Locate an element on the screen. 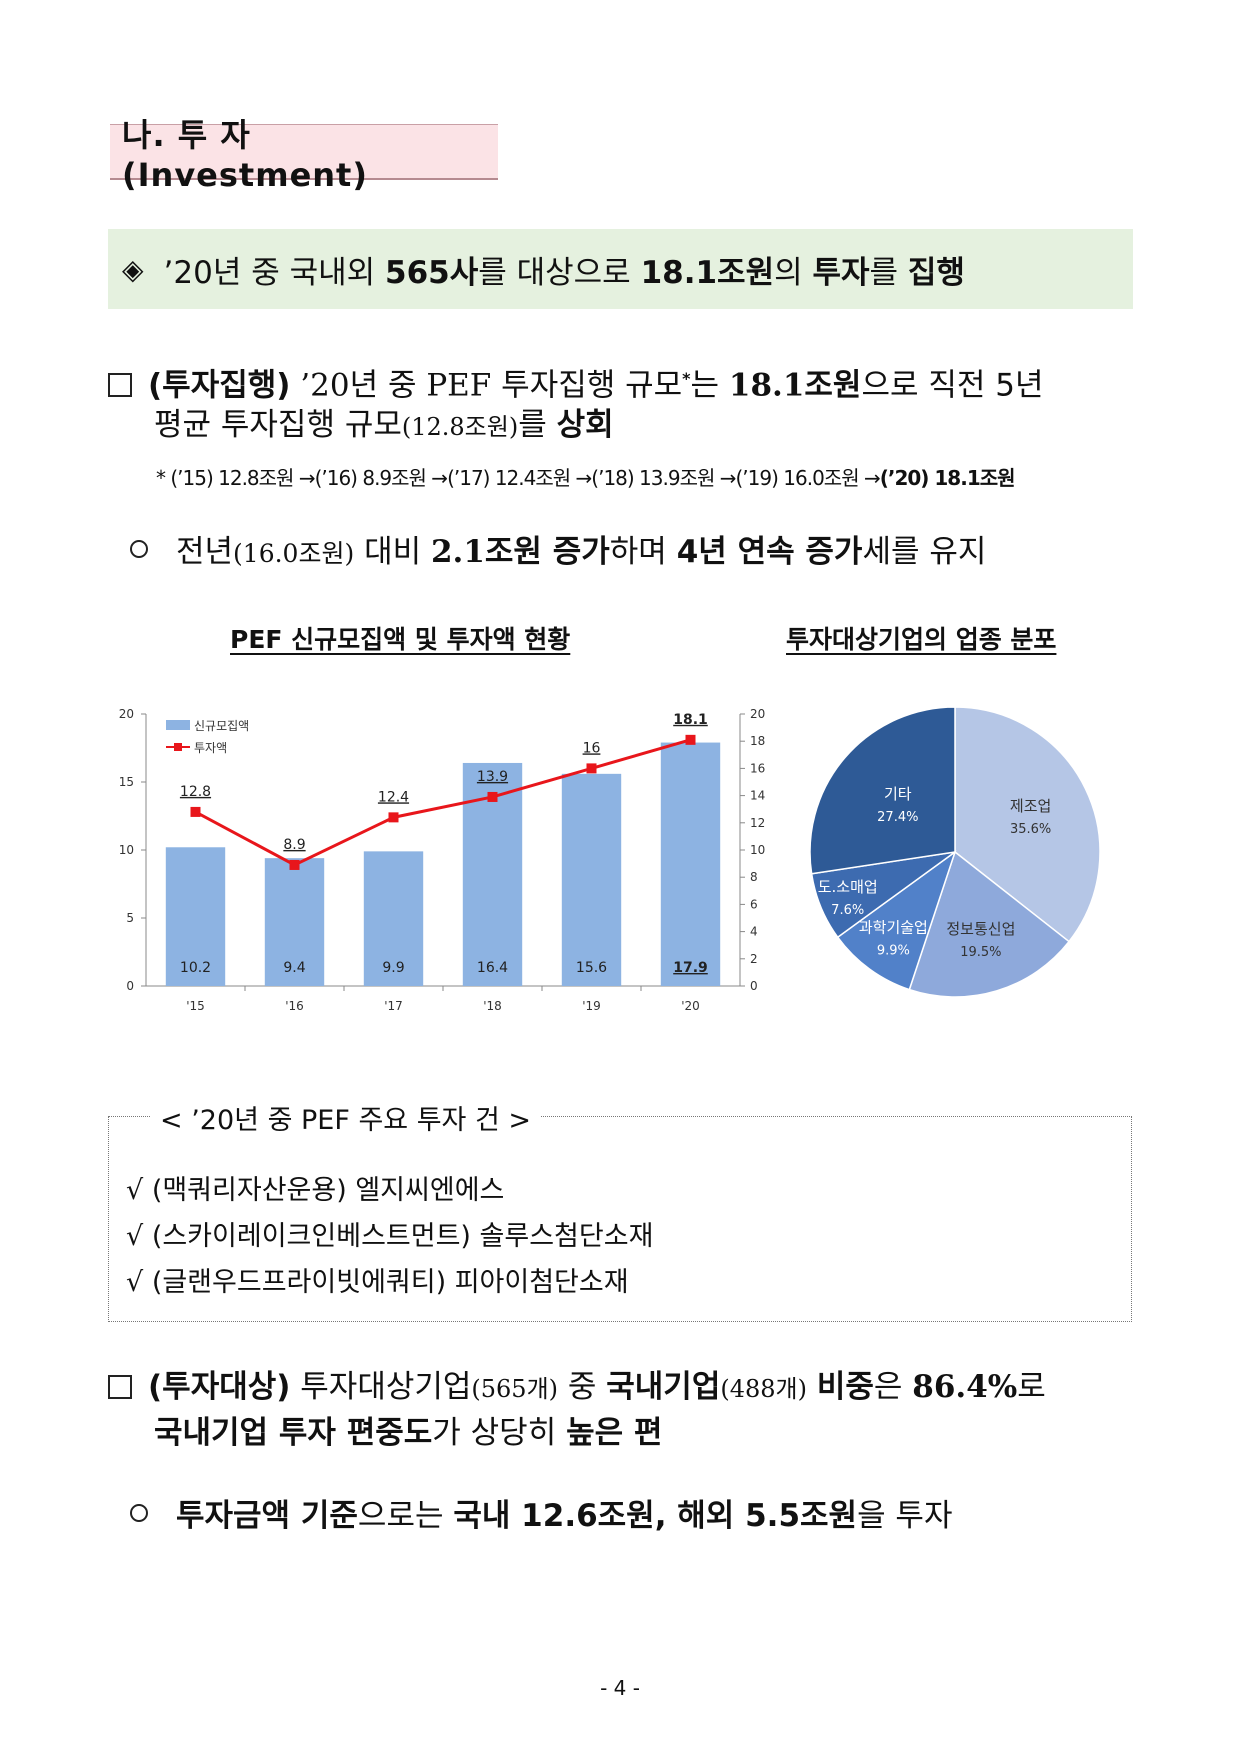 This screenshot has width=1240, height=1752. summary-text: ’20년 중 국내외 565사를 대상으로 18.1조원의 투자를 집행 is located at coordinates (564, 272).